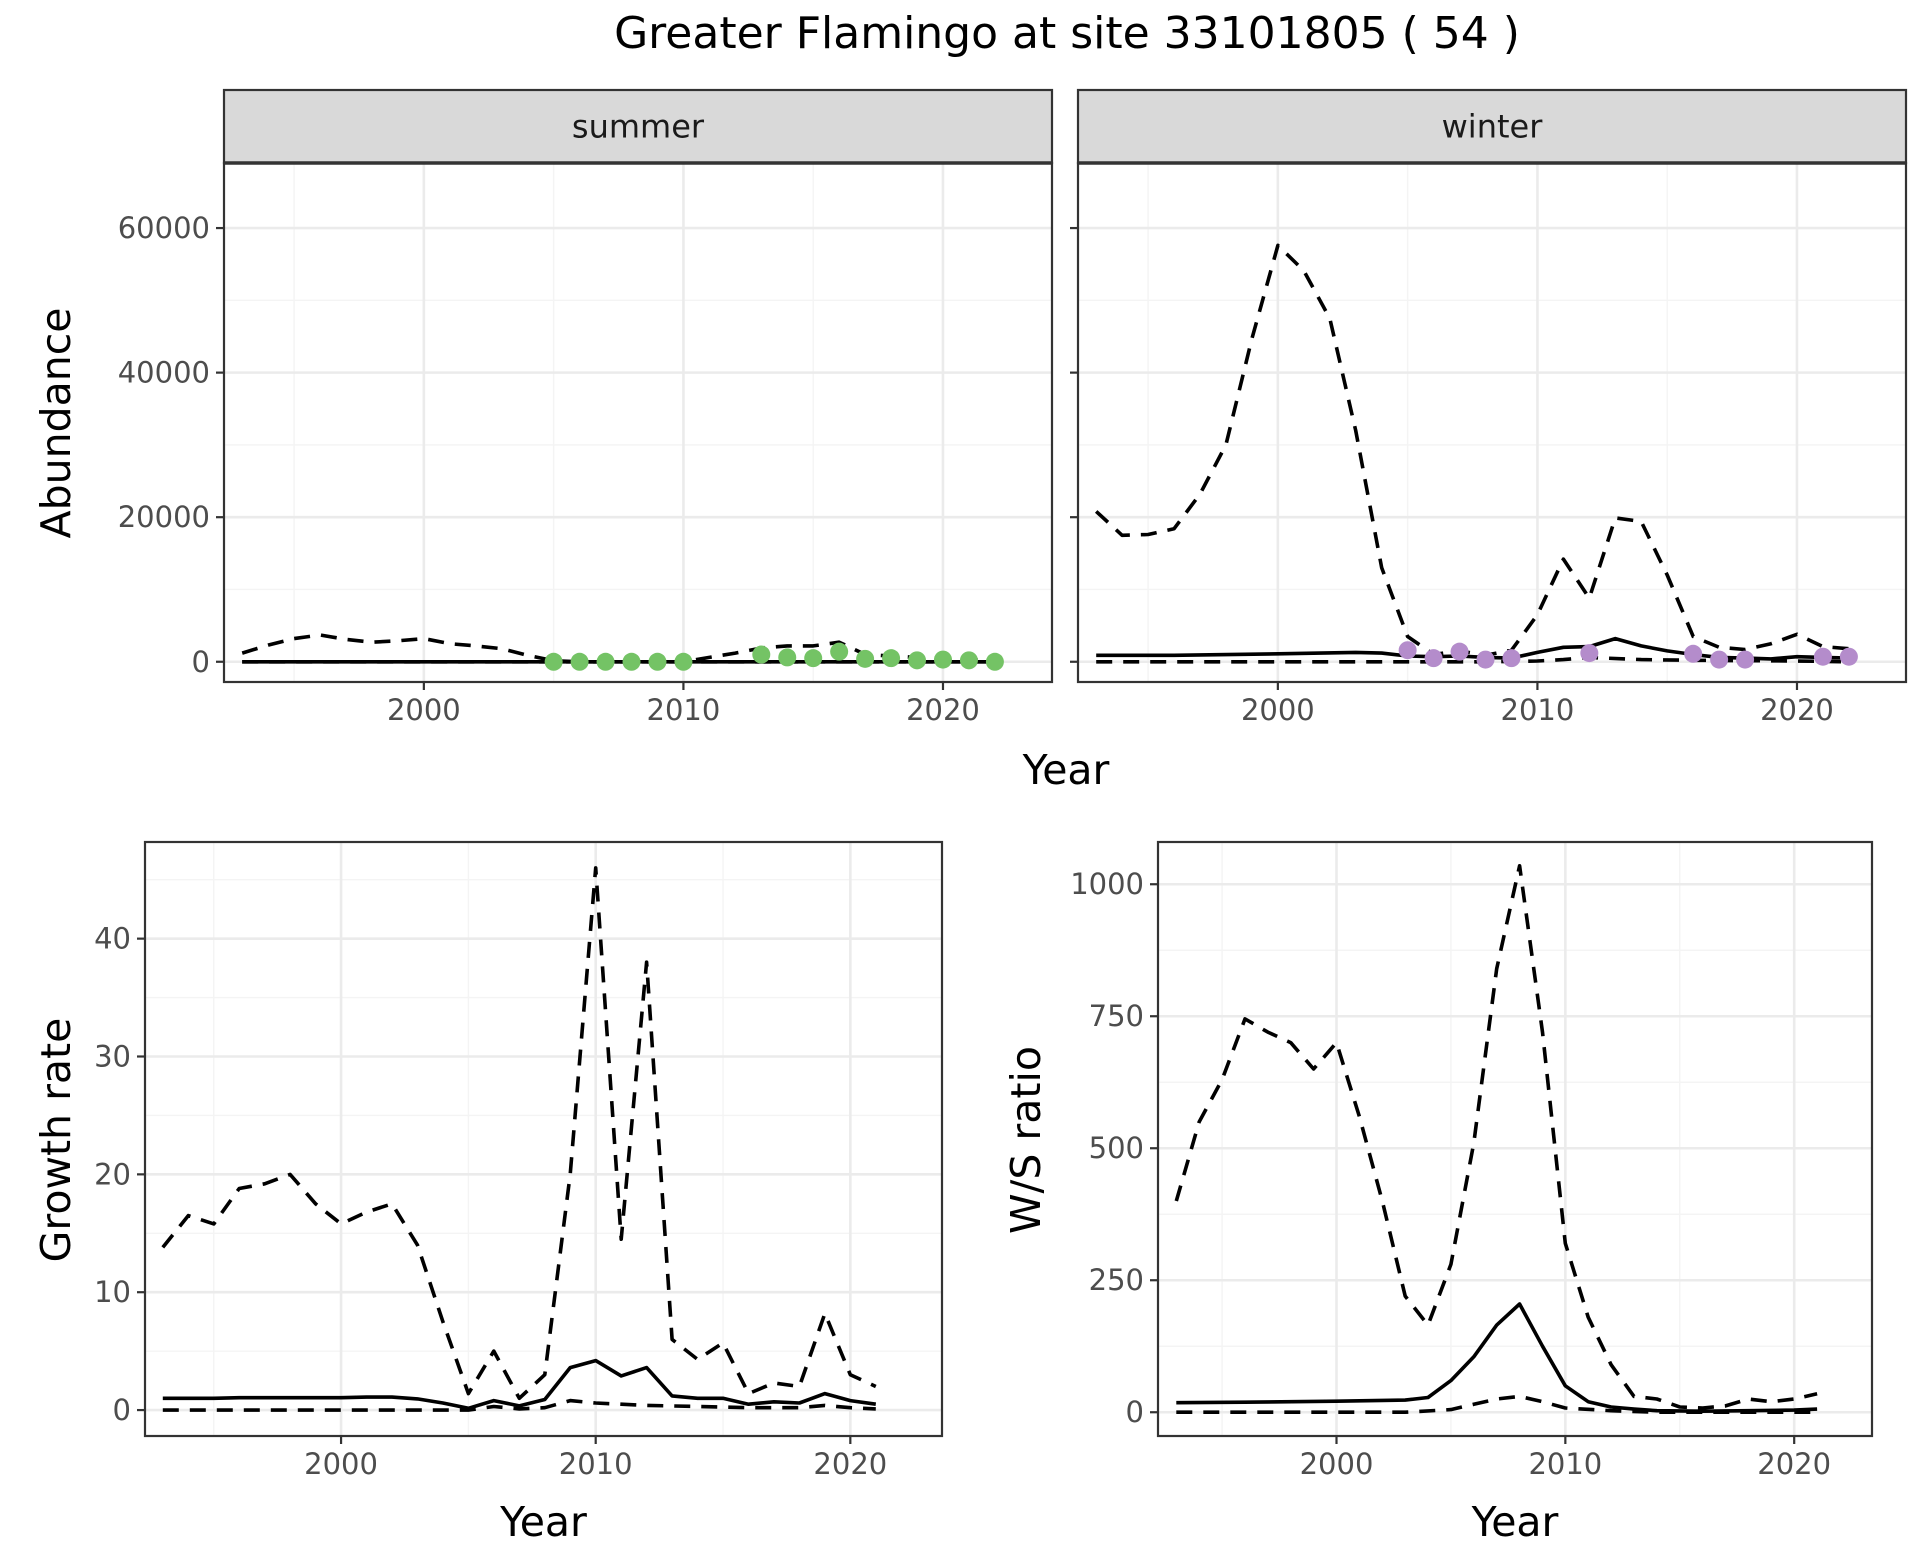 Image resolution: width=1920 pixels, height=1560 pixels. What do you see at coordinates (112, 1292) in the screenshot?
I see `growth-y-tick-label: 10` at bounding box center [112, 1292].